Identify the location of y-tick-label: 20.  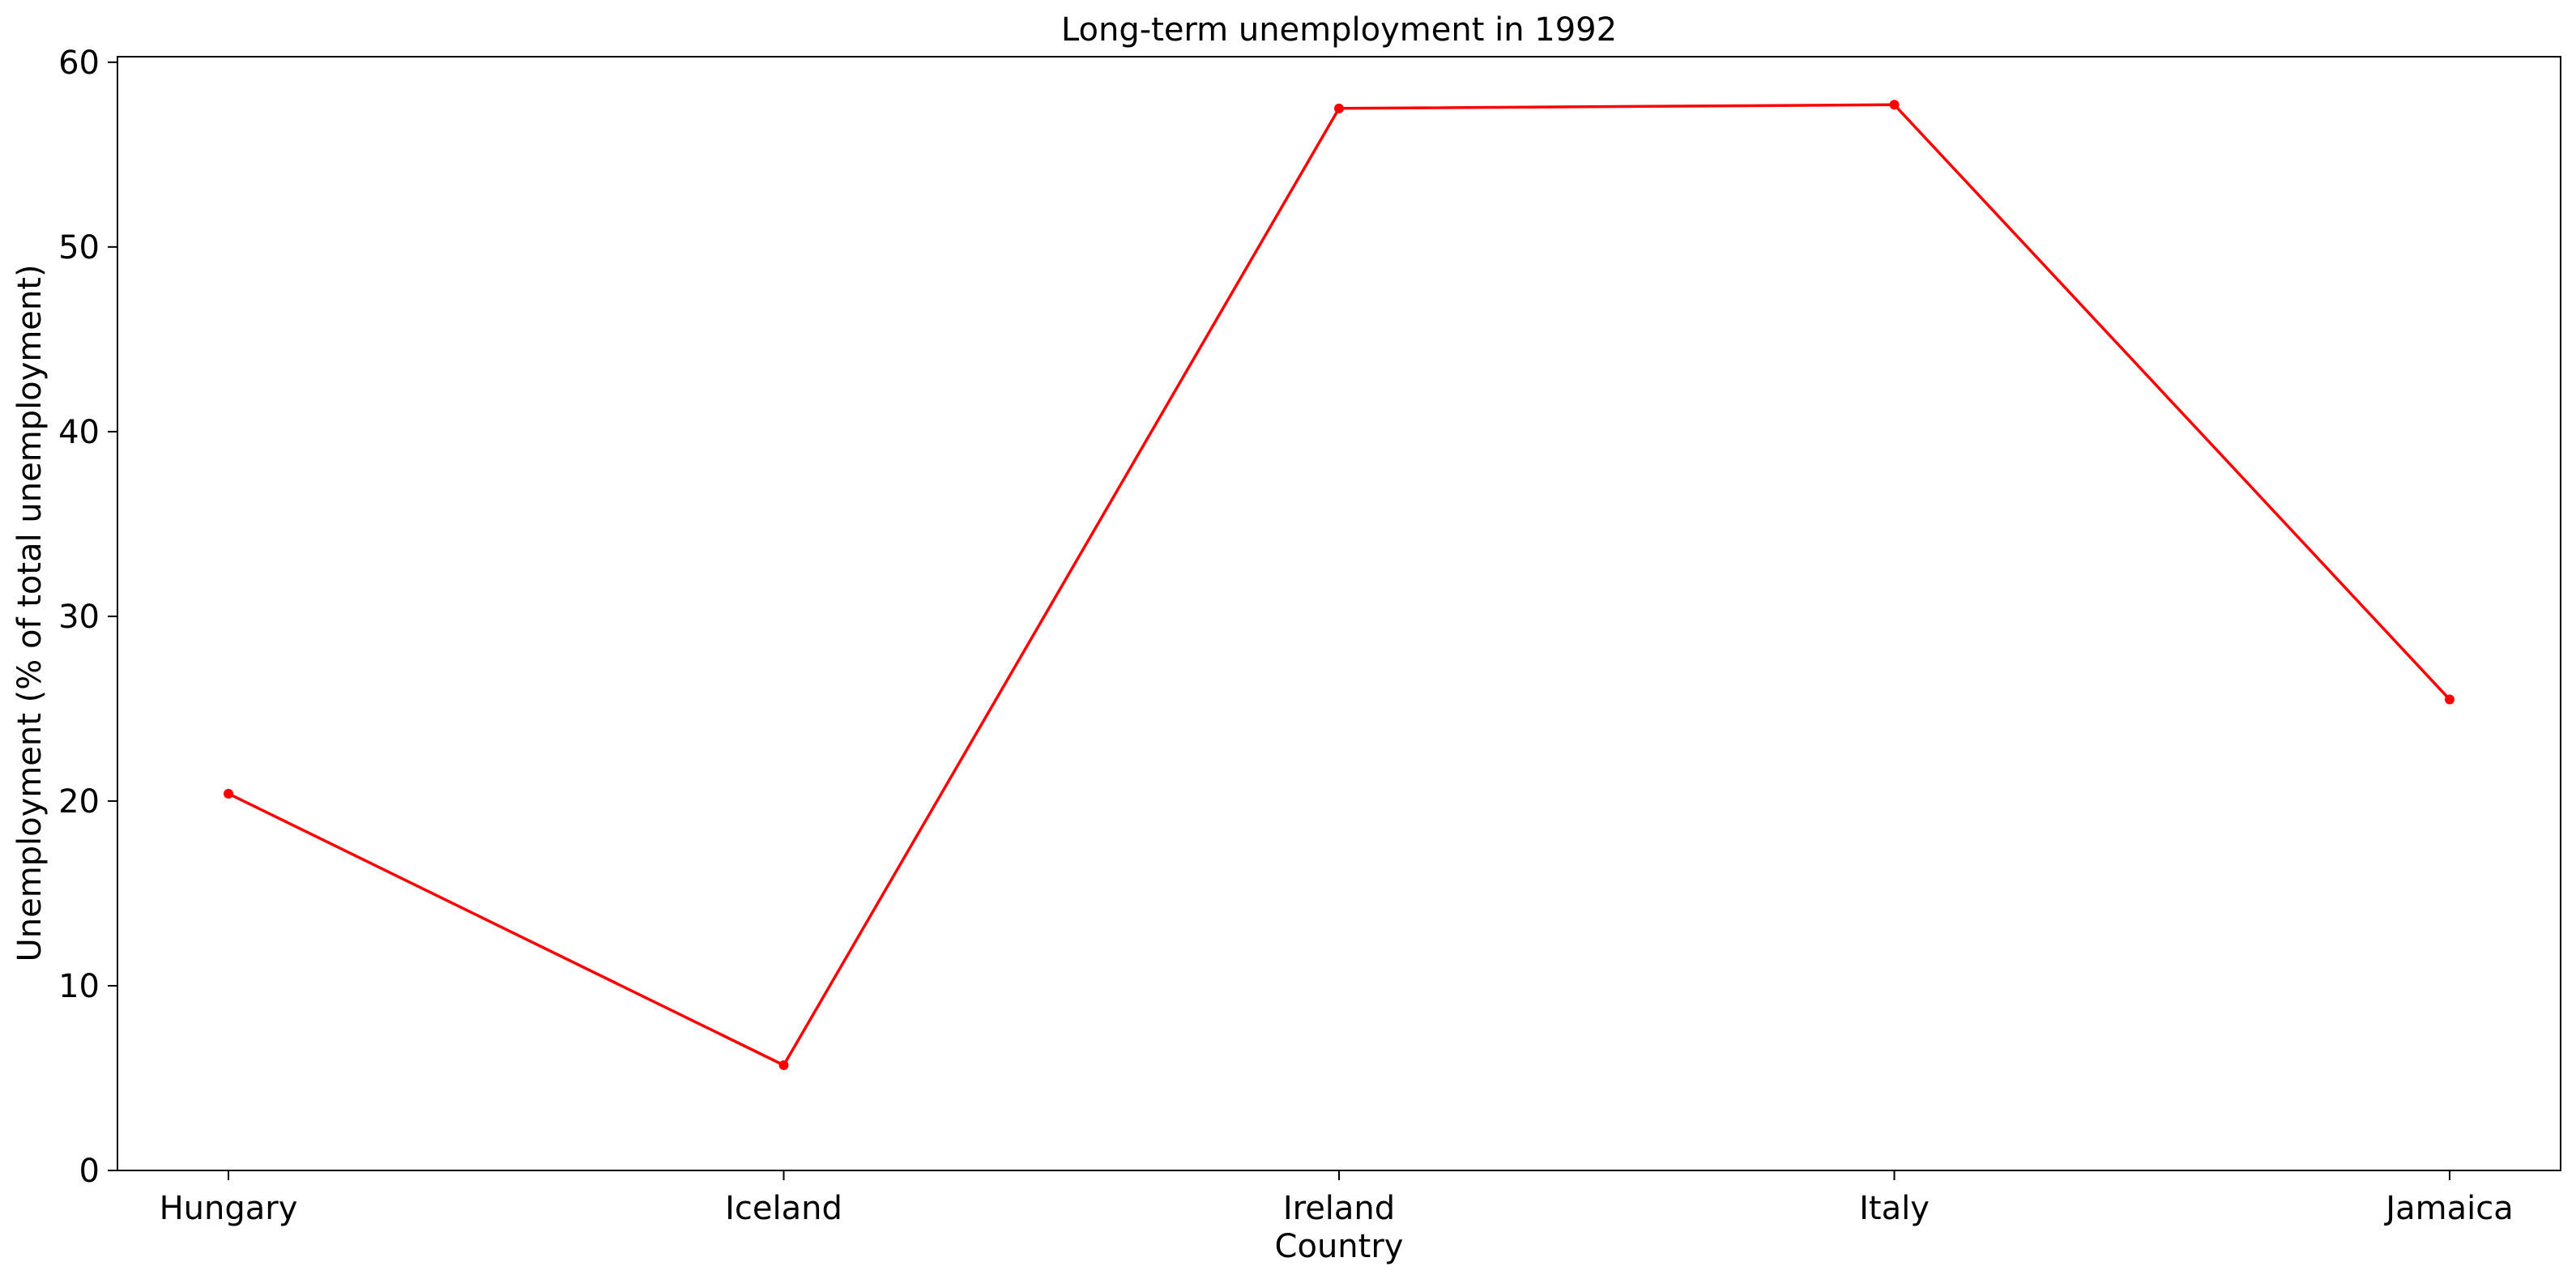
(79, 802).